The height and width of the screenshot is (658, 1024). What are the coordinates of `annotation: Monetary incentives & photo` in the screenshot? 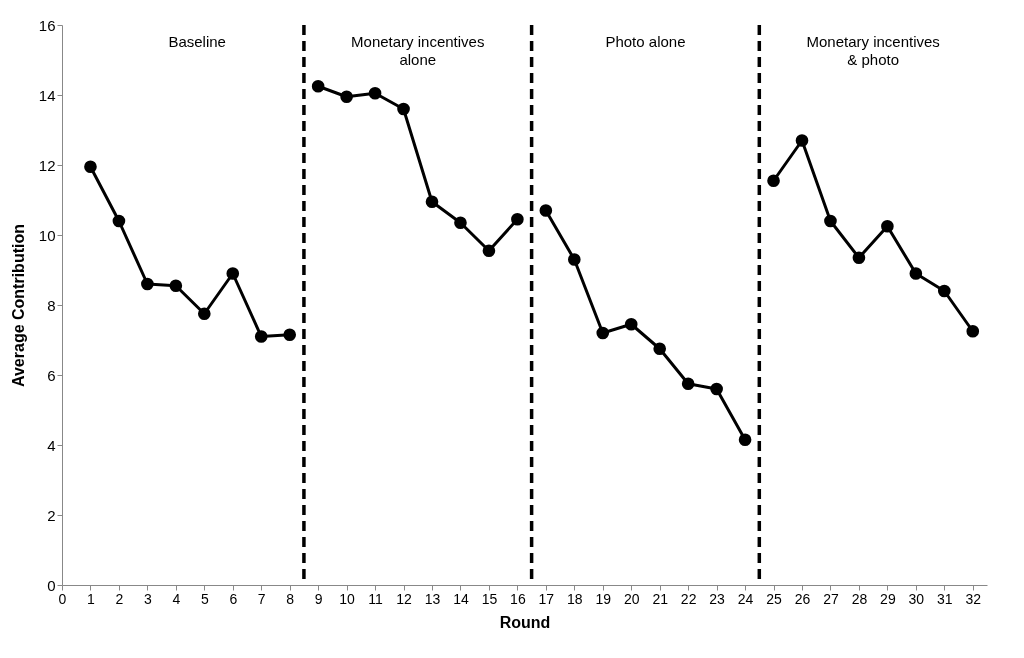 It's located at (873, 50).